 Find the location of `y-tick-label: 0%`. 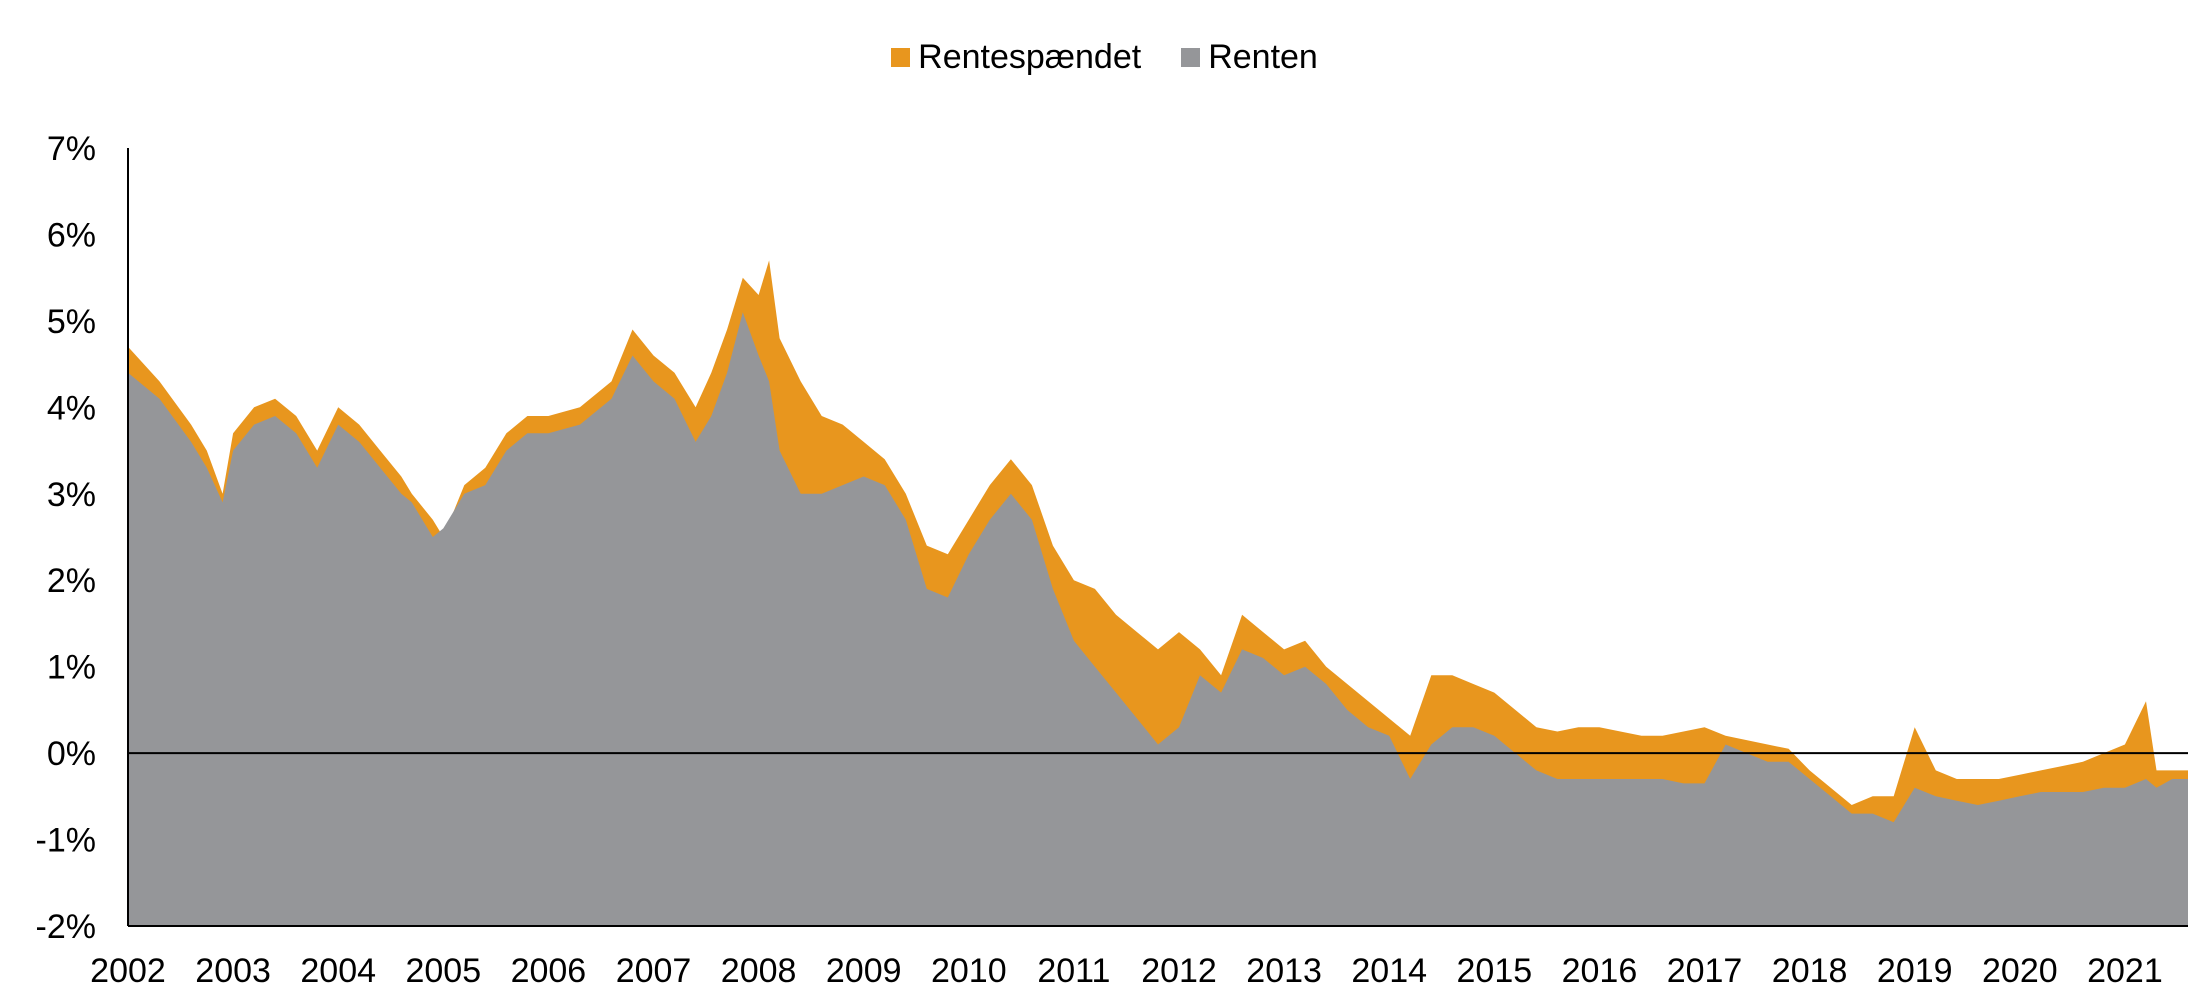

y-tick-label: 0% is located at coordinates (71, 754).